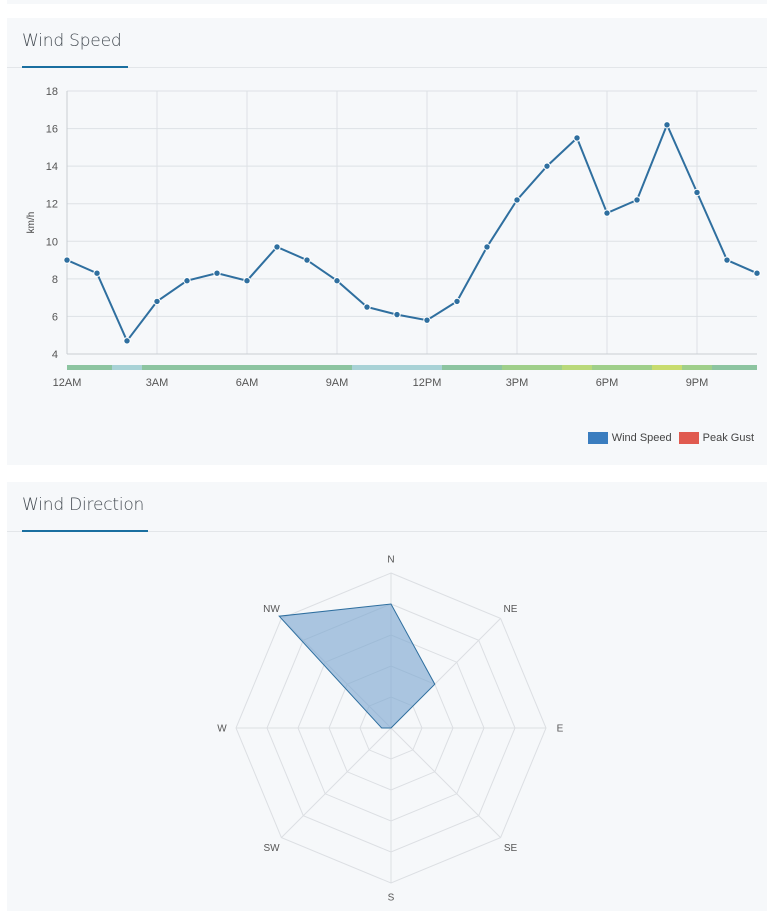  What do you see at coordinates (247, 383) in the screenshot?
I see `x-tick-label: 6AM` at bounding box center [247, 383].